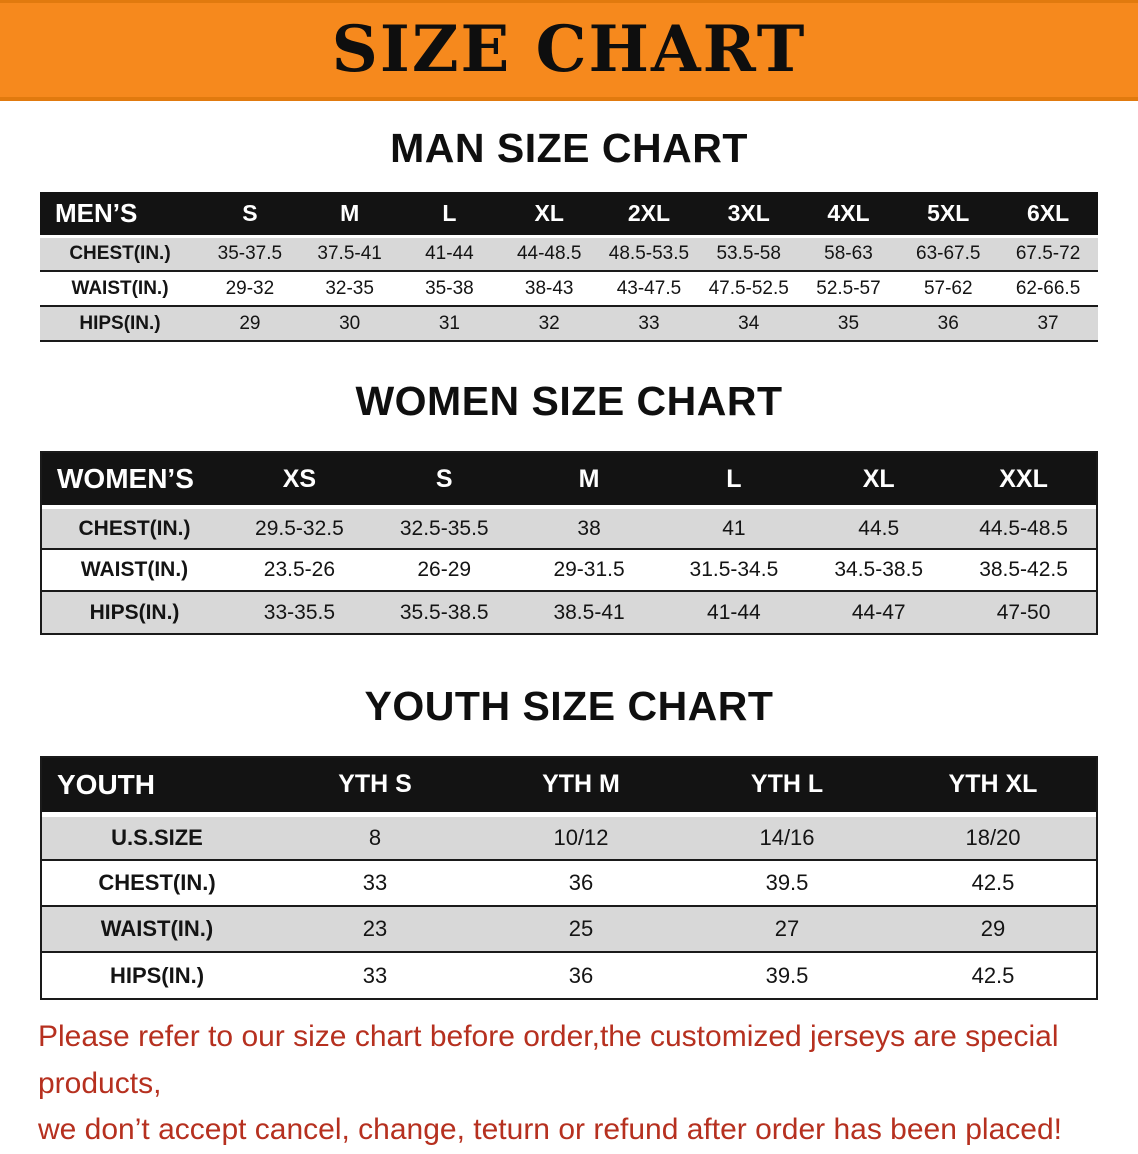 The height and width of the screenshot is (1154, 1138). Describe the element at coordinates (848, 288) in the screenshot. I see `size-cell: 52.5-57` at that location.